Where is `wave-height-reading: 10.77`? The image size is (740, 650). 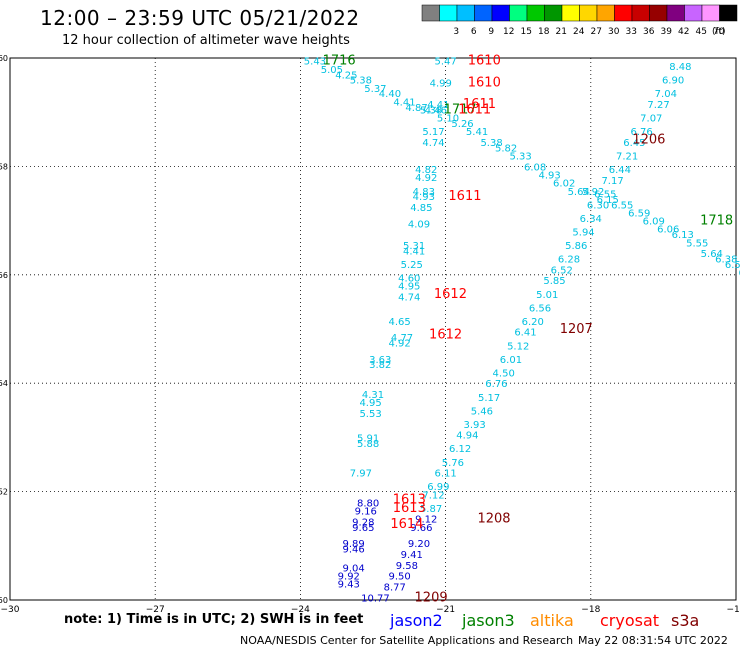 wave-height-reading: 10.77 is located at coordinates (375, 598).